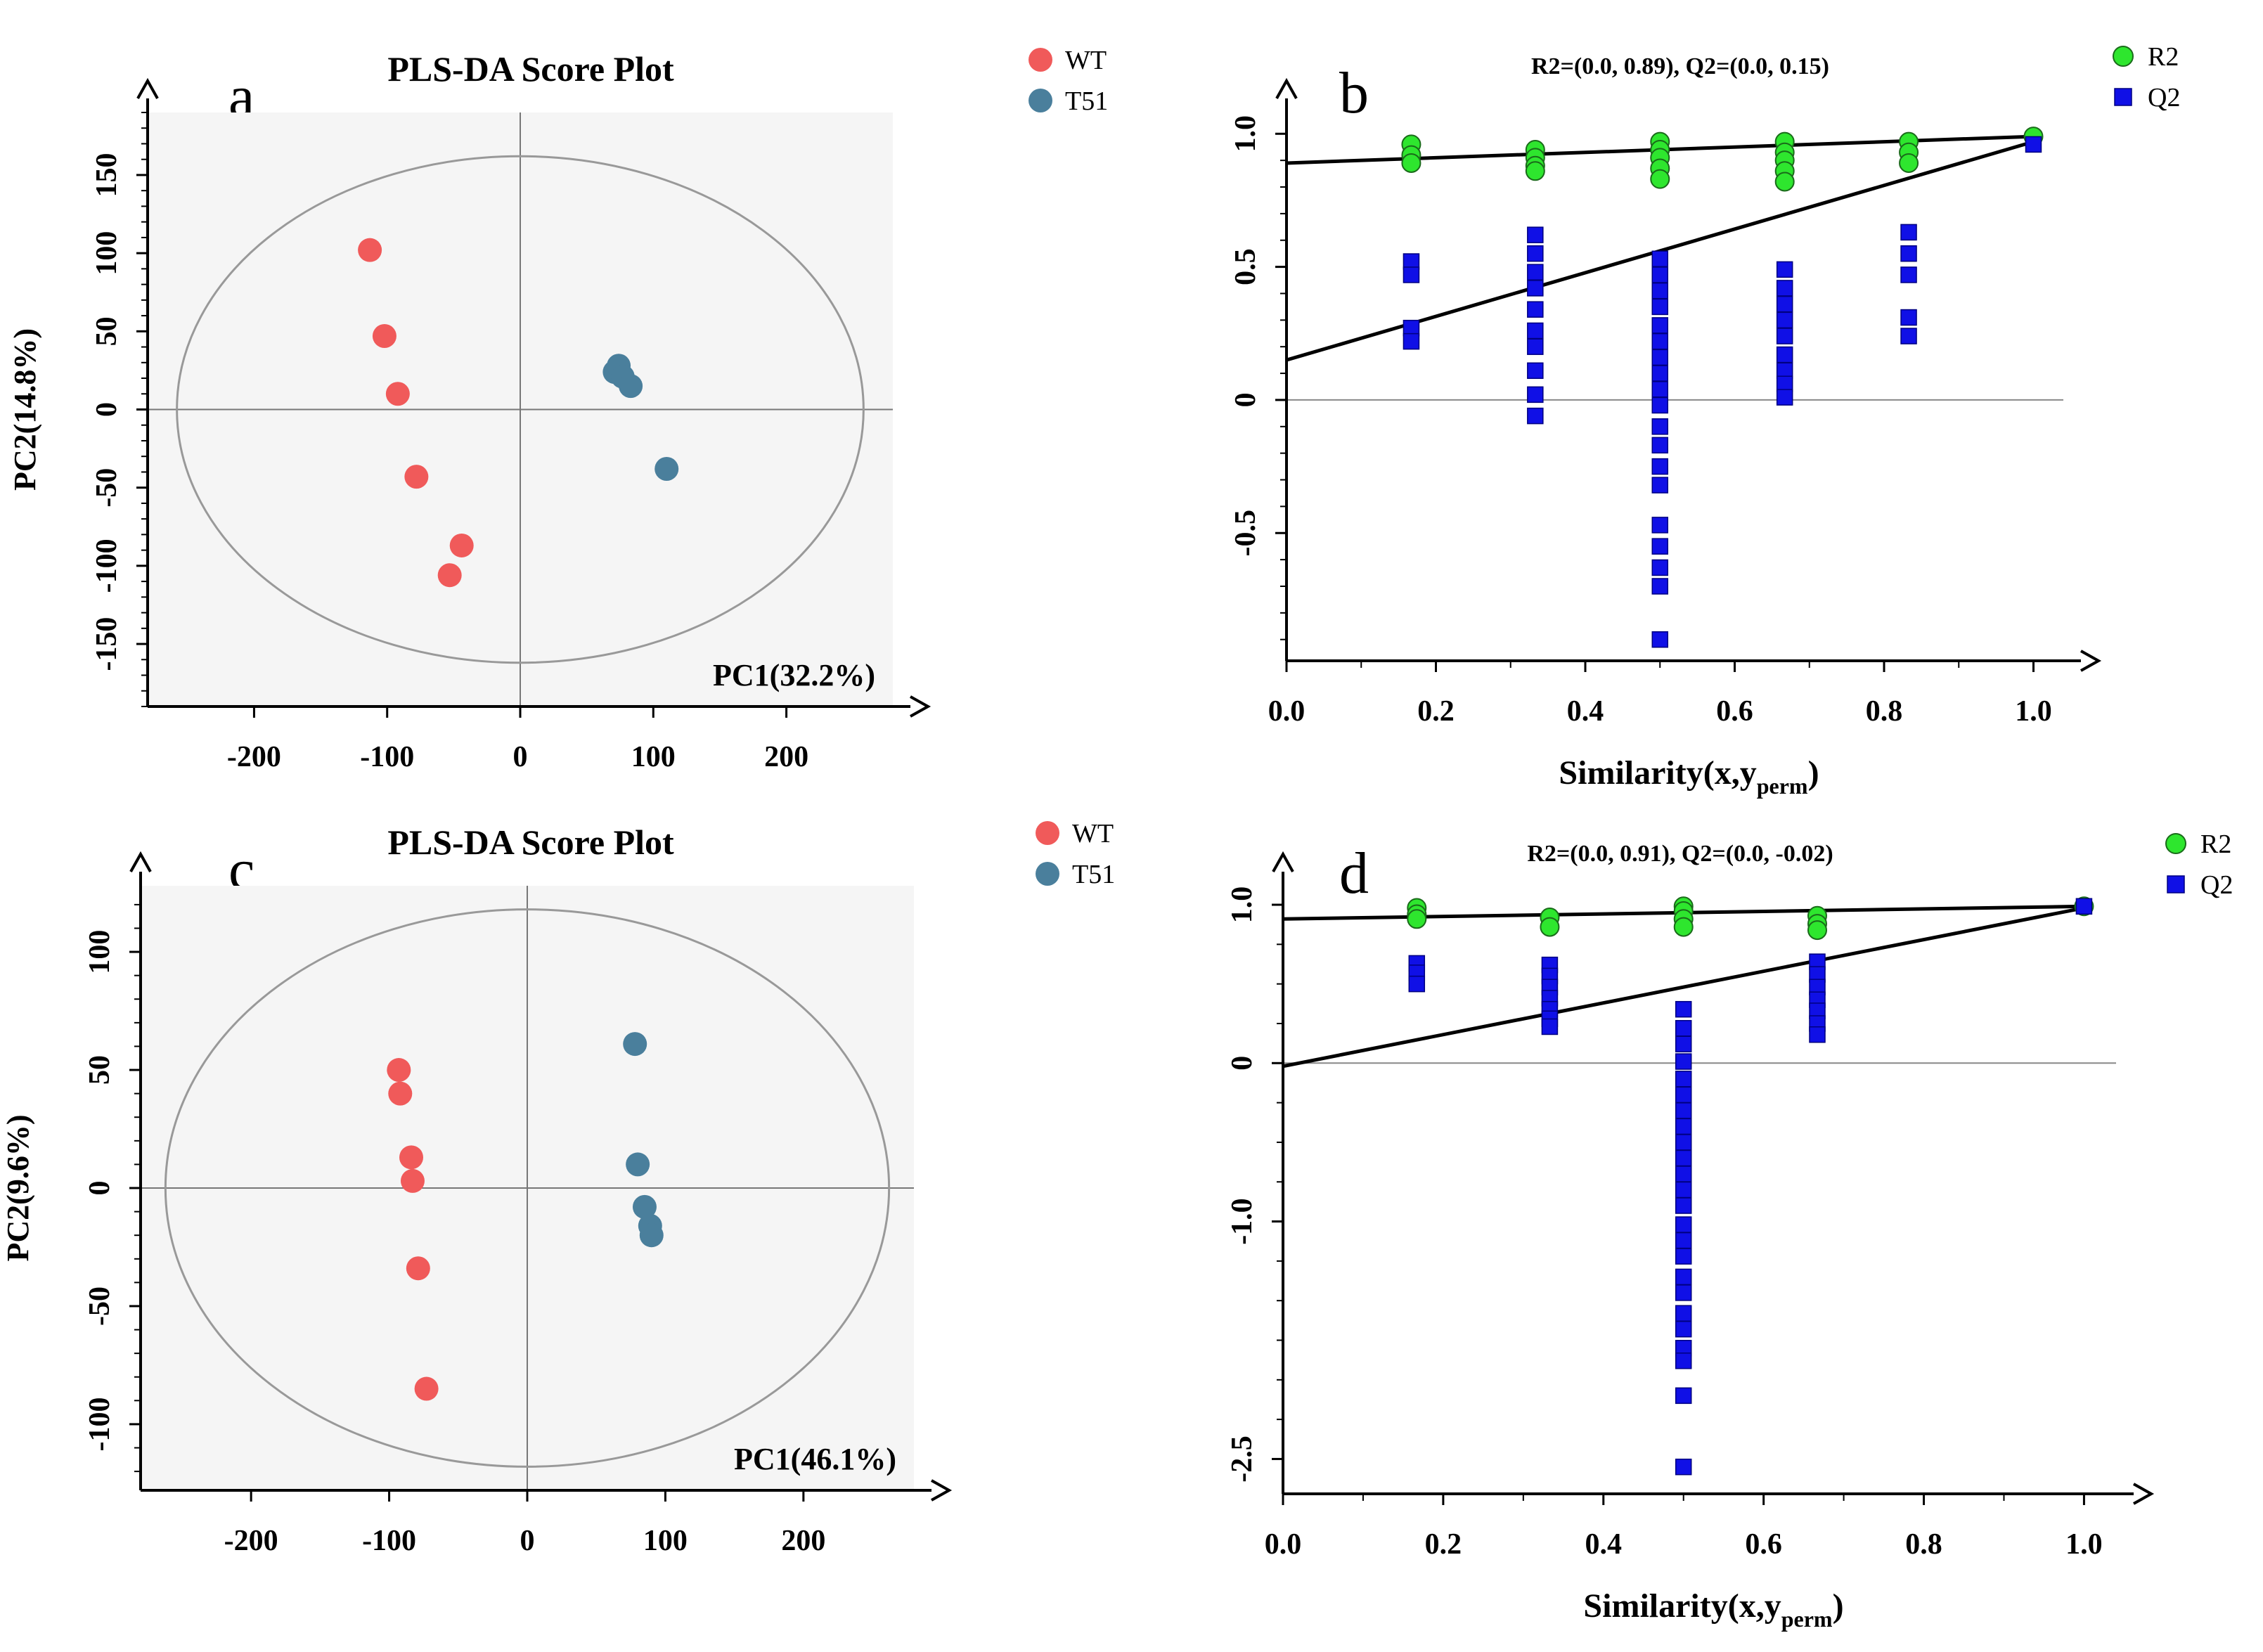 The image size is (2263, 1652). Describe the element at coordinates (1604, 1544) in the screenshot. I see `panel-d-x-tick-label: 0.4` at that location.